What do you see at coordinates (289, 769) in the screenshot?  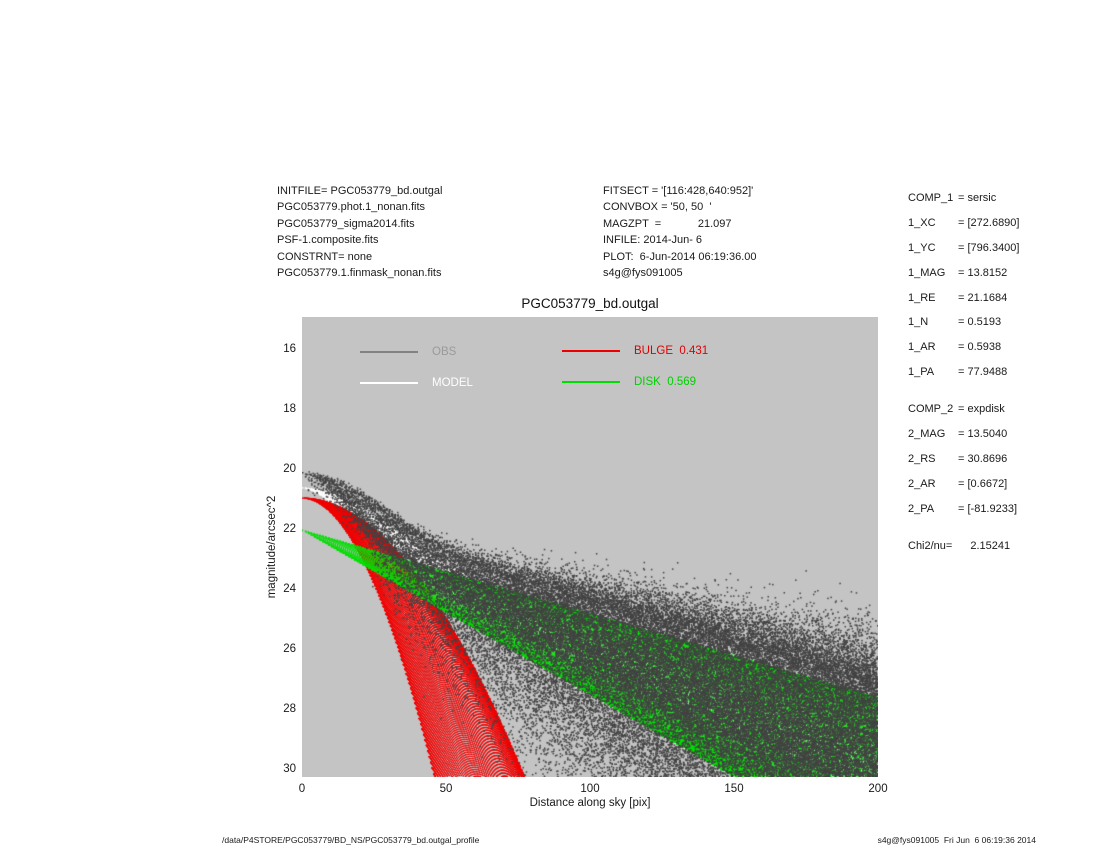 I see `y-tick-label: 30` at bounding box center [289, 769].